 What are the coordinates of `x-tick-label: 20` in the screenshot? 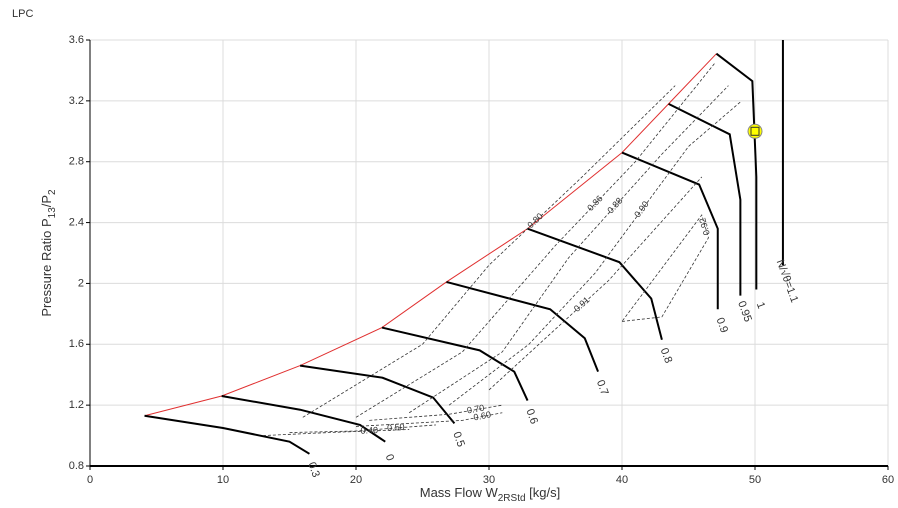 It's located at (356, 480).